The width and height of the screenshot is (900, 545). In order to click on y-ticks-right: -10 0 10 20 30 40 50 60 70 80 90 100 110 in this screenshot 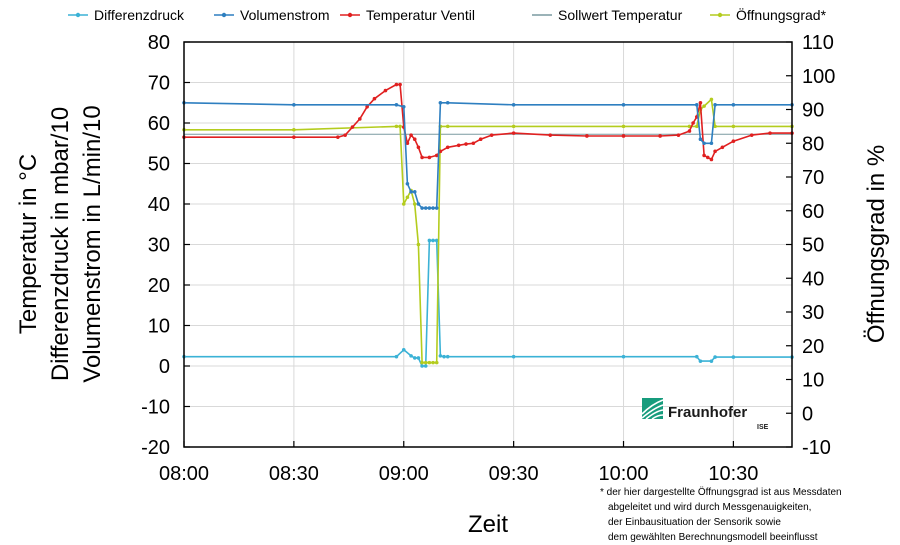, I will do `click(810, 245)`.